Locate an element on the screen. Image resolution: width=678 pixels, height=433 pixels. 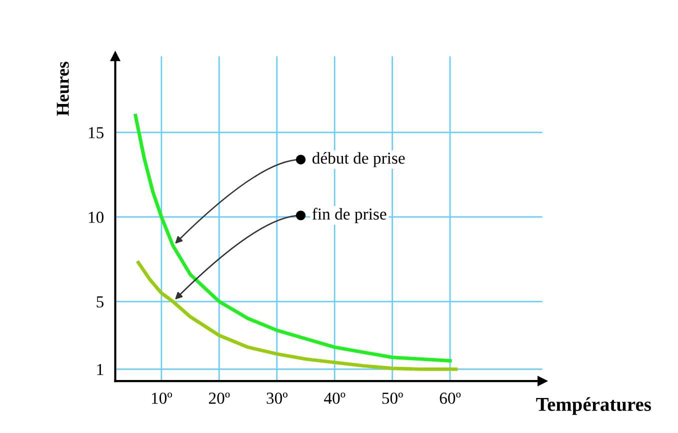
line-series is located at coordinates (297, 315).